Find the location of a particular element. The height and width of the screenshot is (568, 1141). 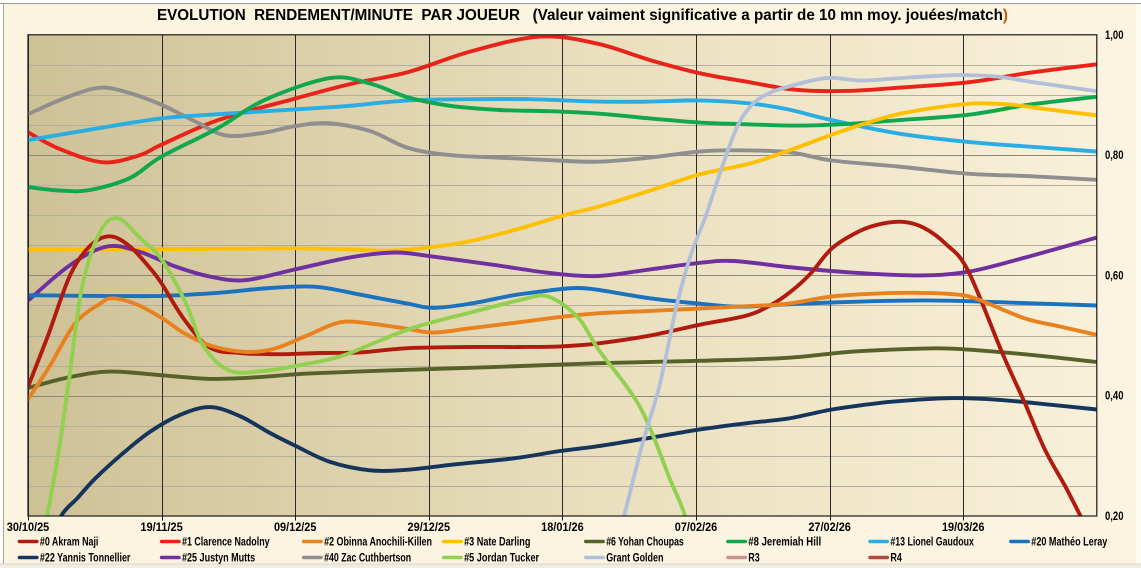

svg-text: Grant Golden is located at coordinates (634, 559).